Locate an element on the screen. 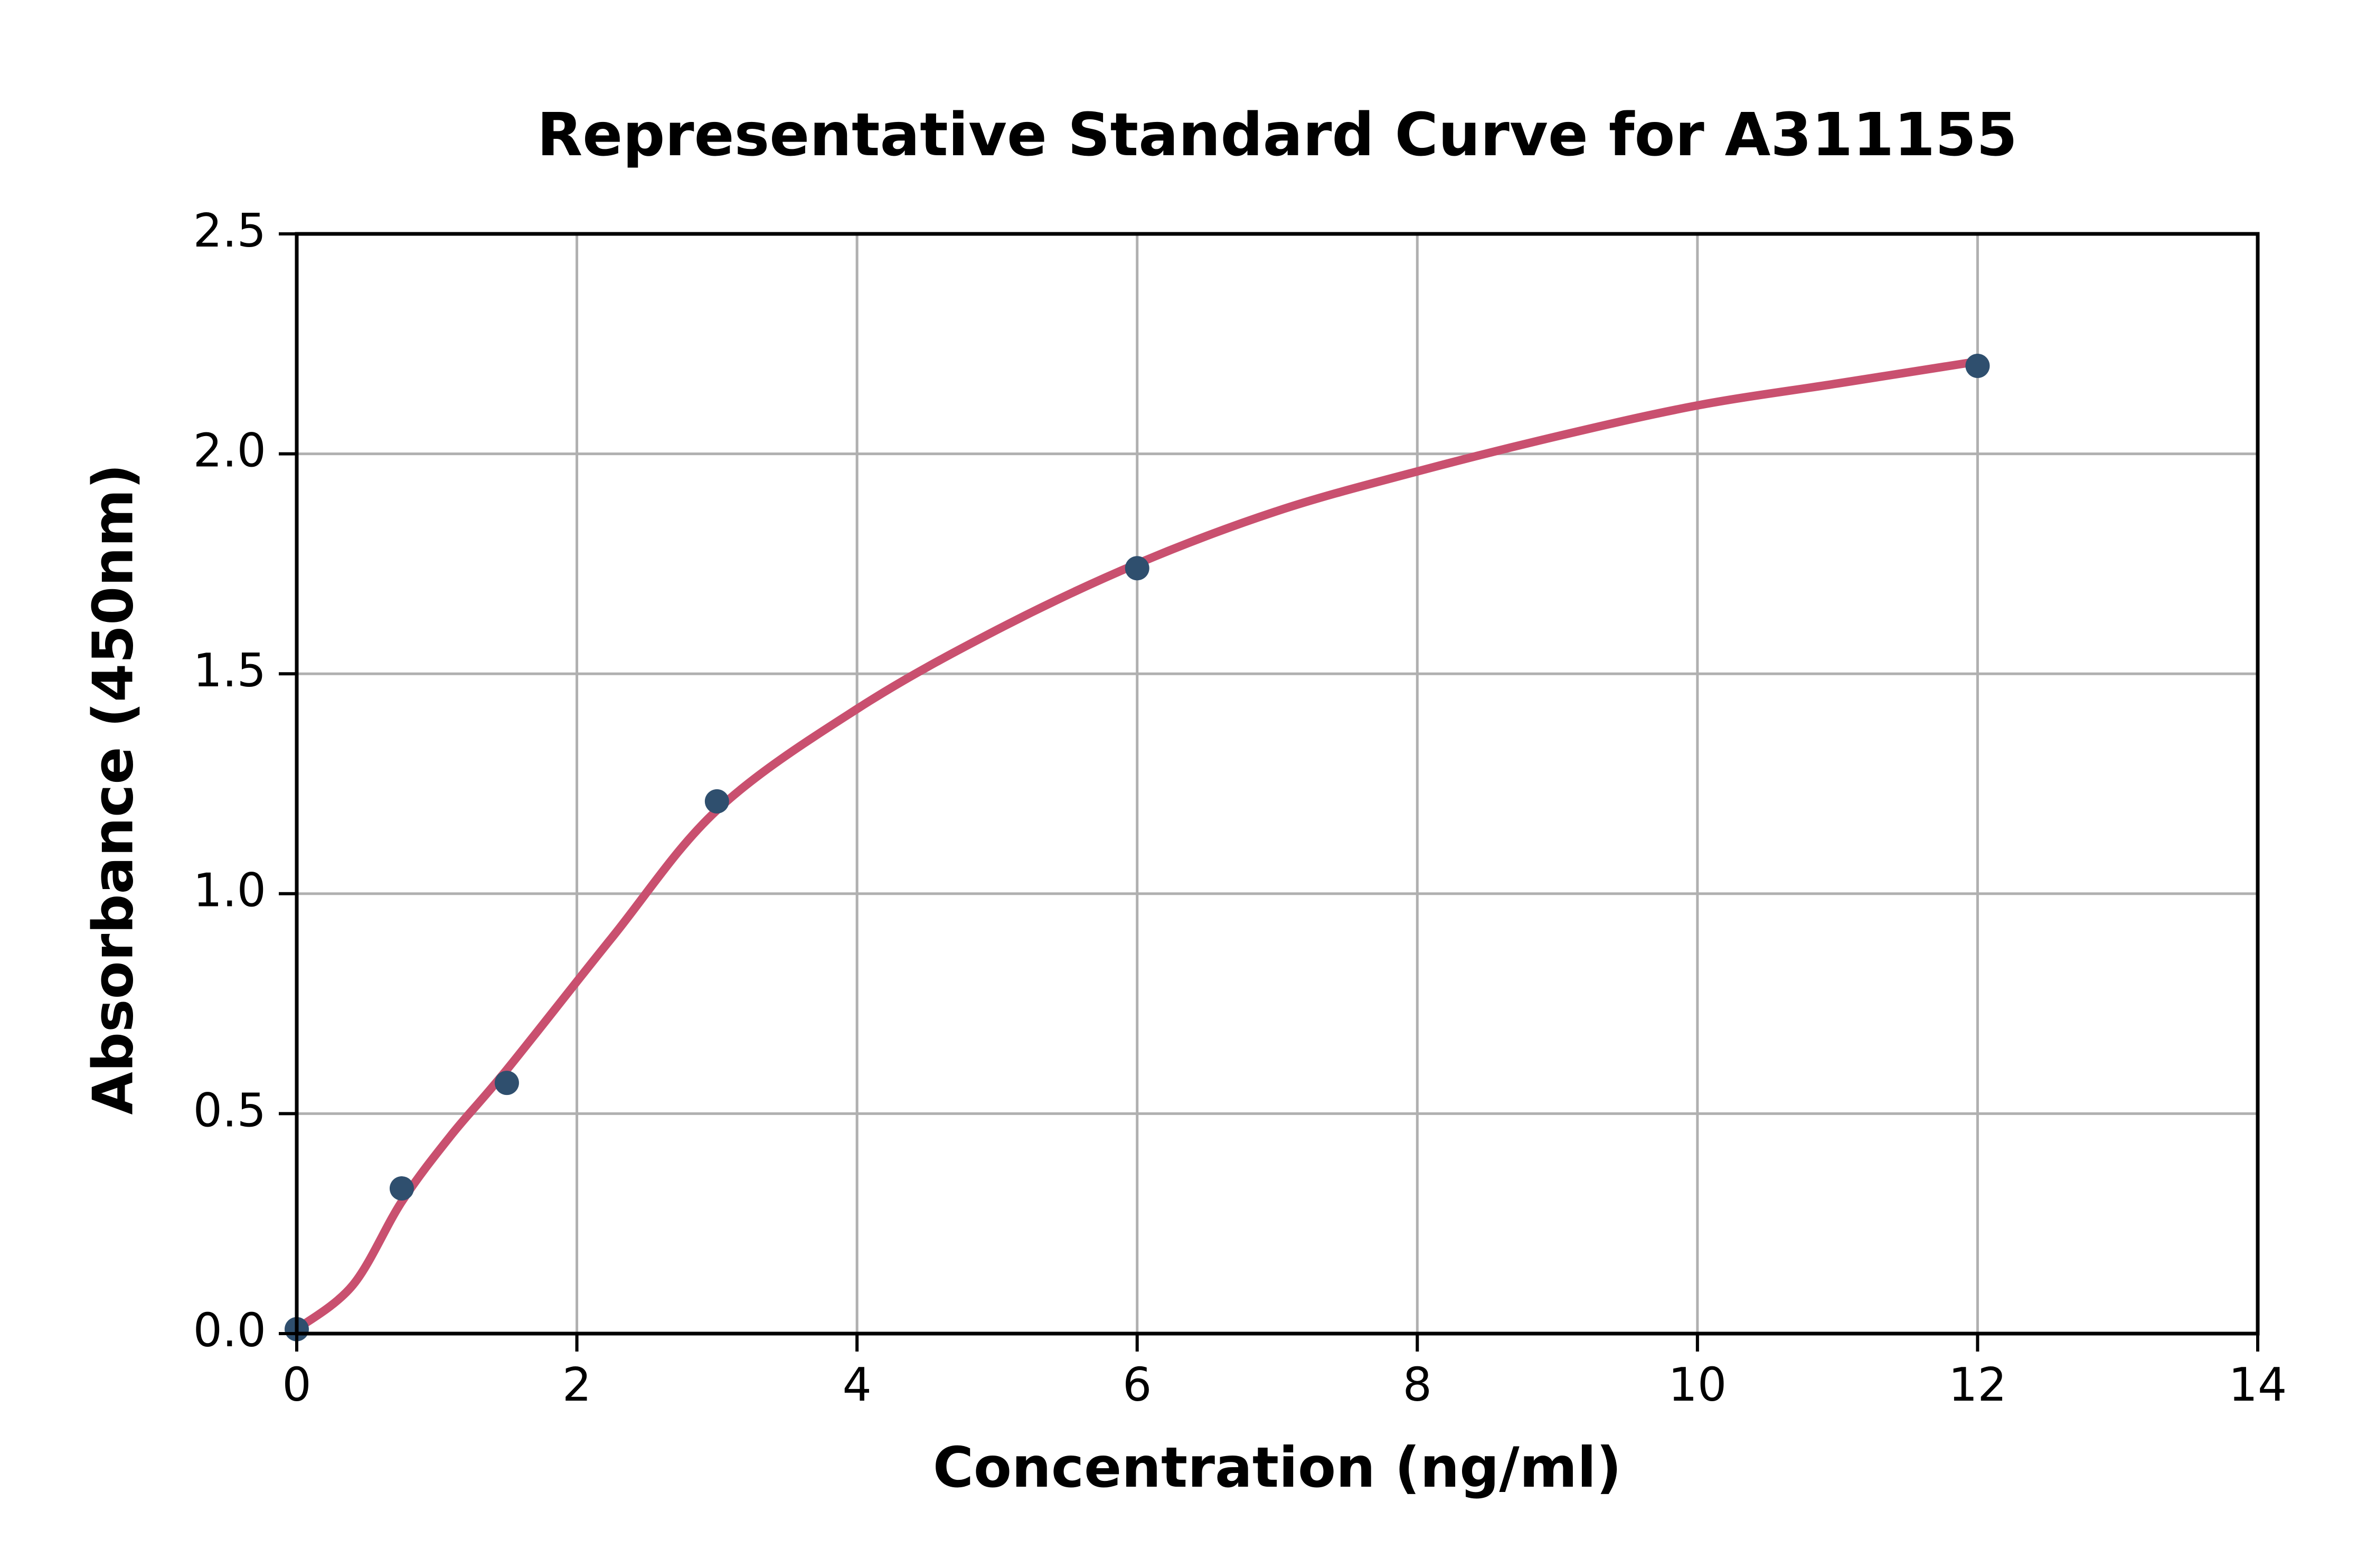 The height and width of the screenshot is (1568, 2376). y-tick-label: 2.0 is located at coordinates (230, 451).